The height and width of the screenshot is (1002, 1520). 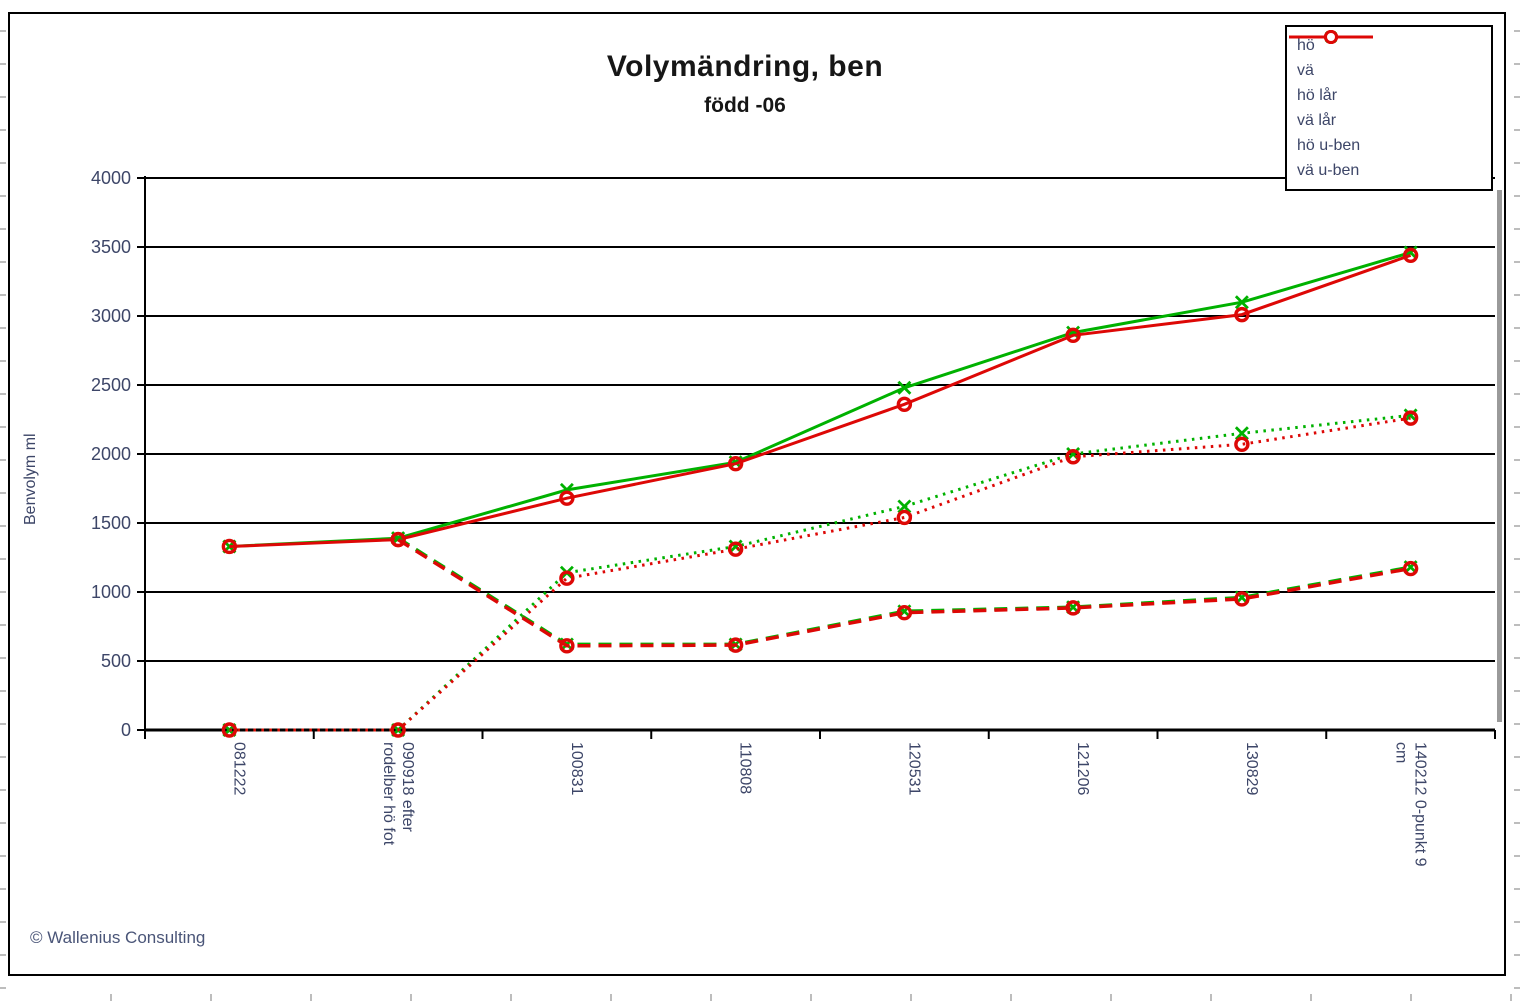 What do you see at coordinates (398, 794) in the screenshot?
I see `x-tick-label: 090918 efterrodelber hö fot` at bounding box center [398, 794].